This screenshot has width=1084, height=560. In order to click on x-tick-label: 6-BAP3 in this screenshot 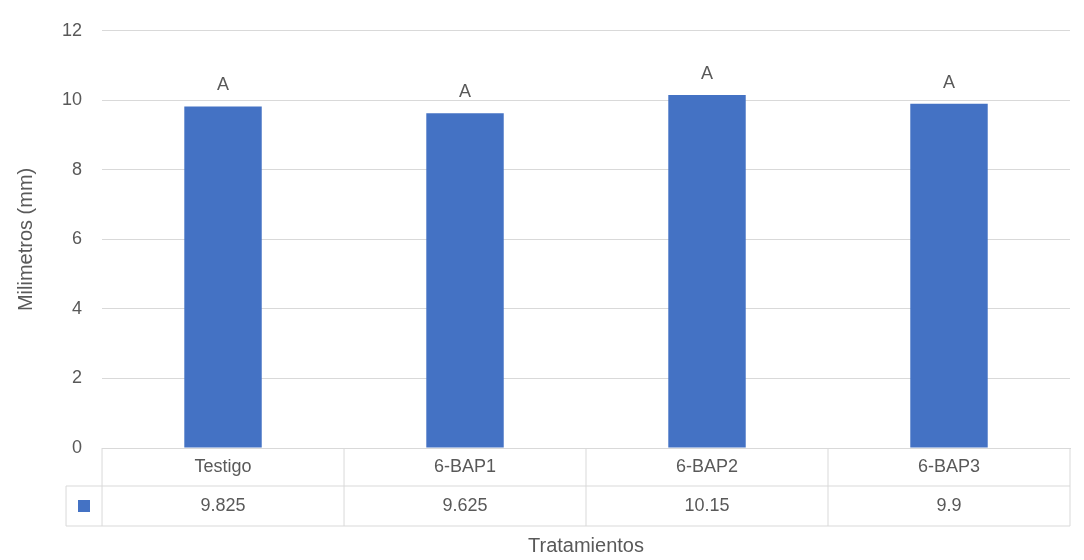, I will do `click(949, 465)`.